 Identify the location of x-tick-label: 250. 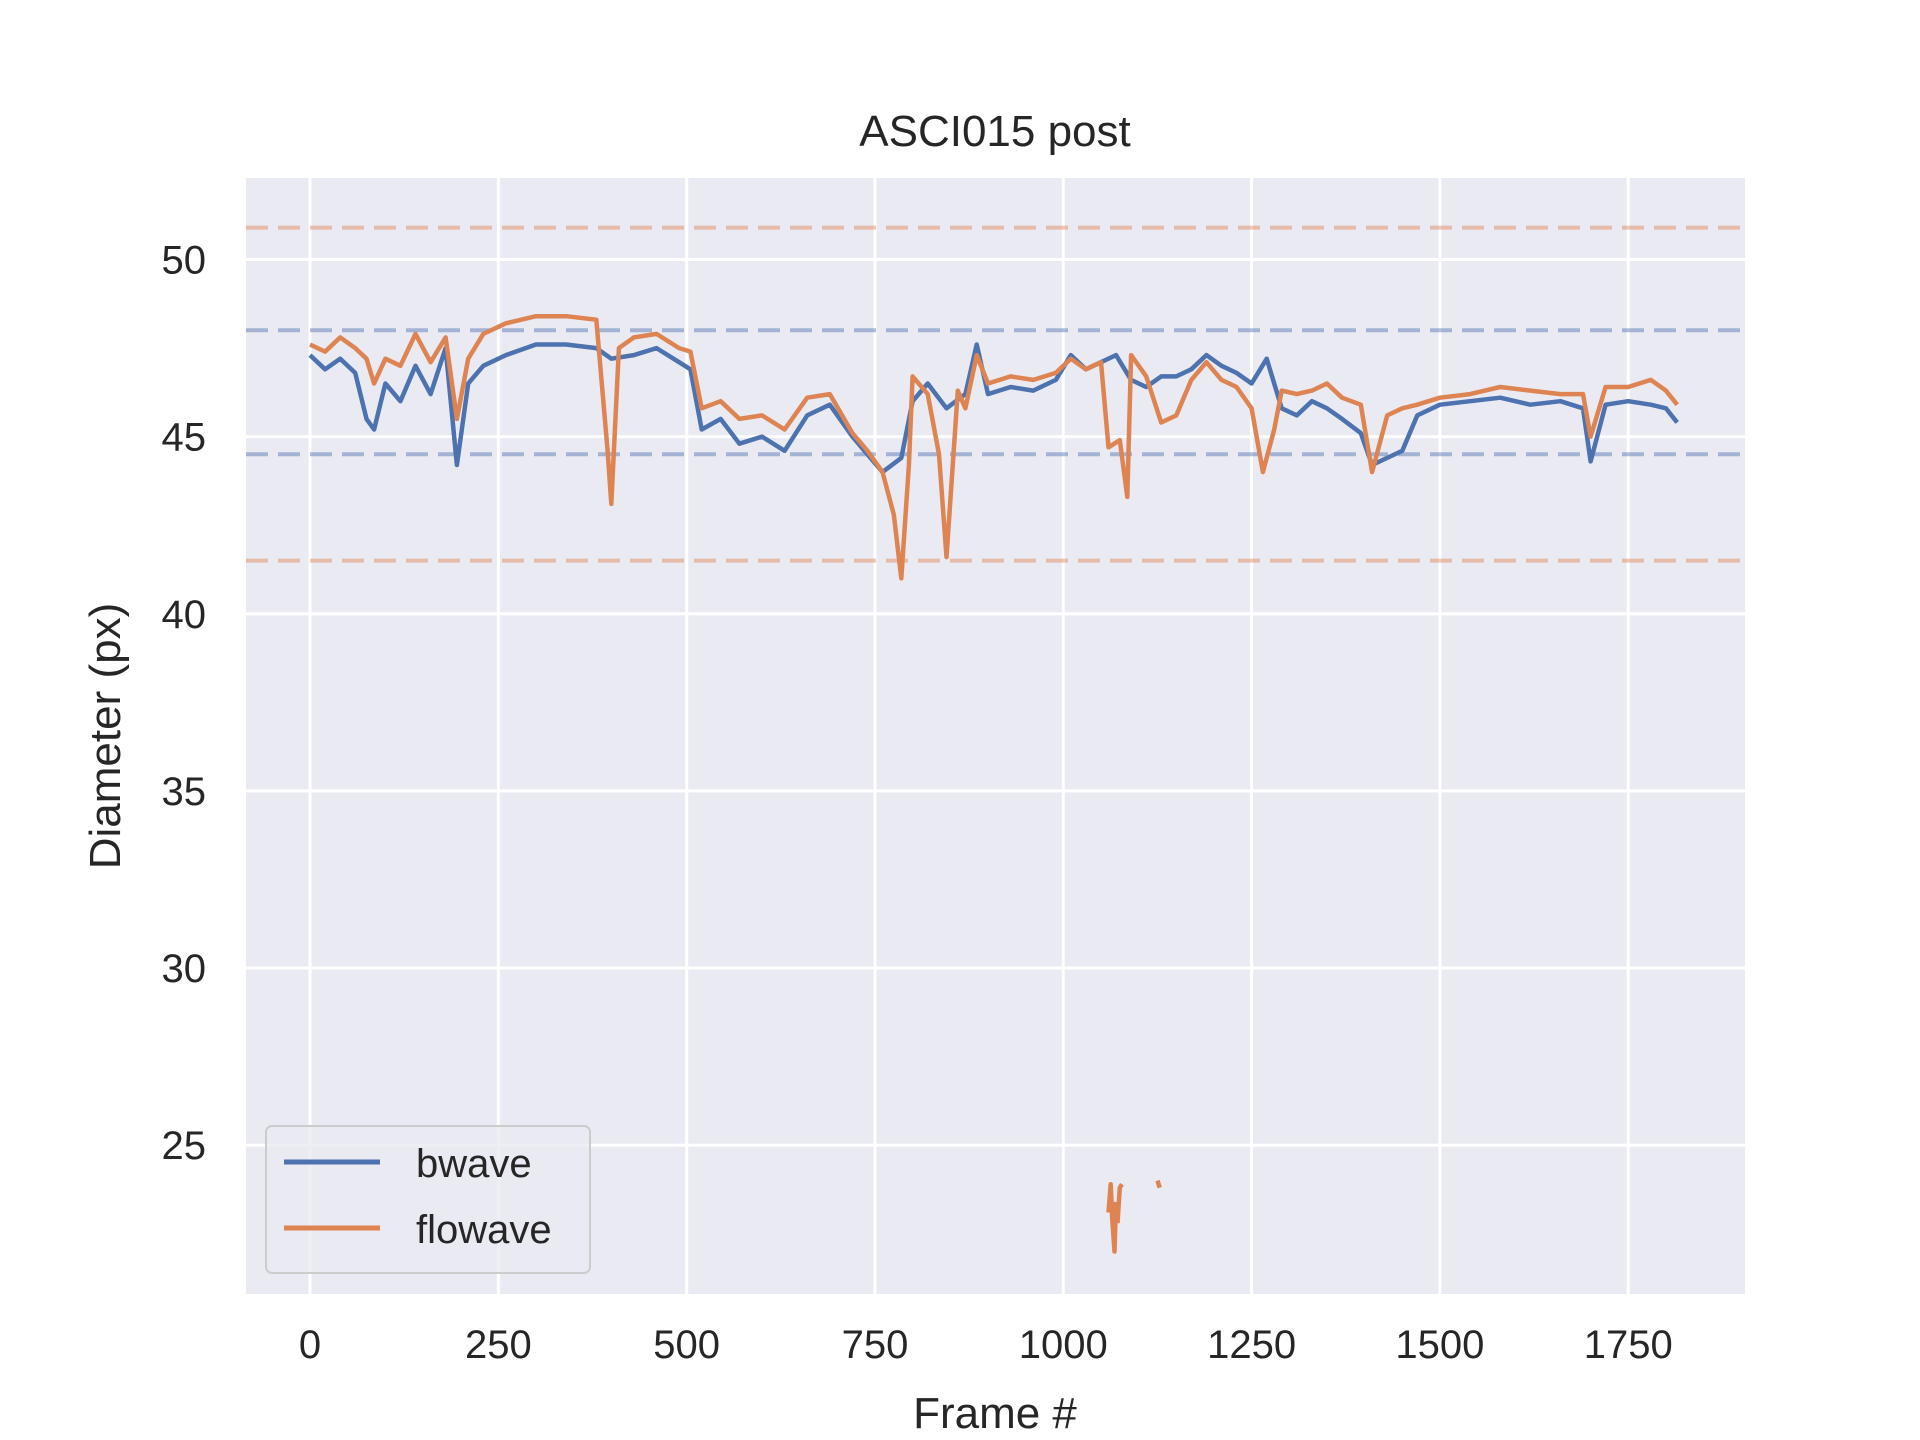
(498, 1345).